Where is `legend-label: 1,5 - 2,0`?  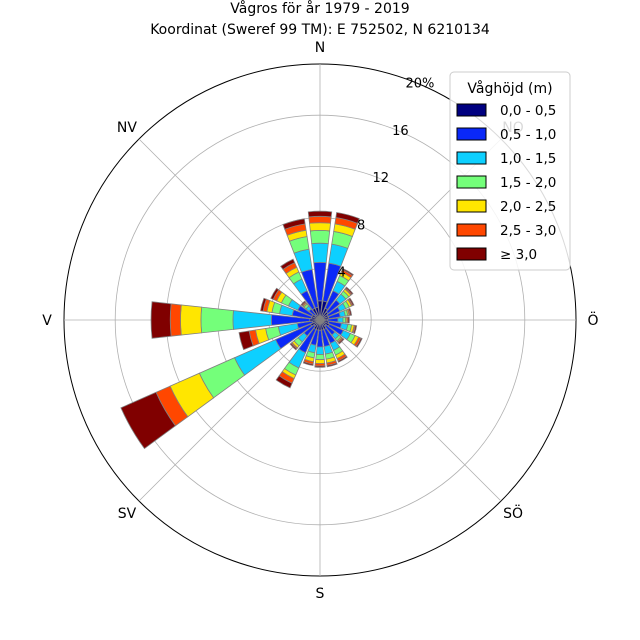
legend-label: 1,5 - 2,0 is located at coordinates (528, 183).